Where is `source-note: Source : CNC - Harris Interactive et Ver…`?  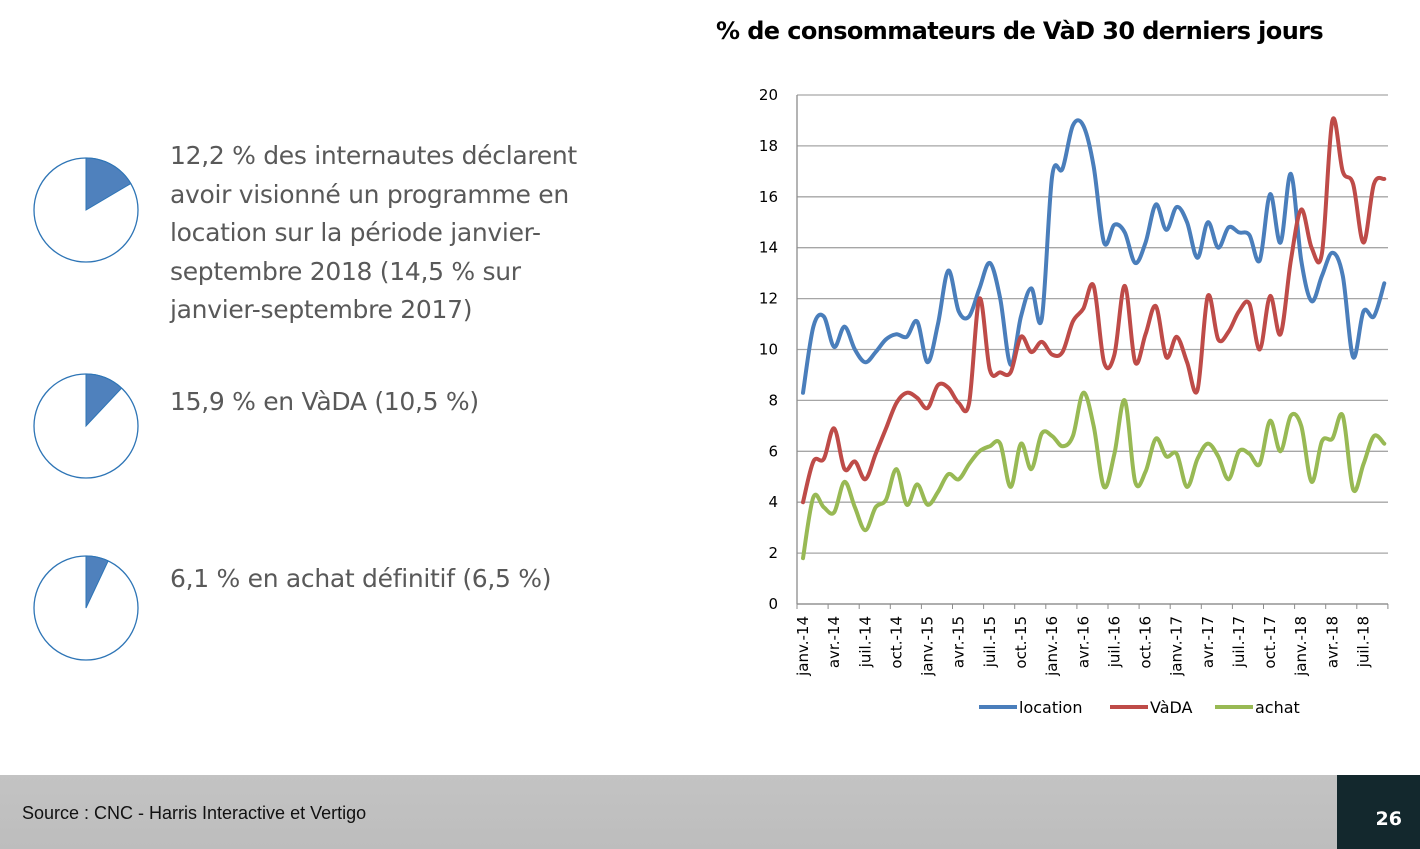
source-note: Source : CNC - Harris Interactive et Ver… is located at coordinates (194, 813).